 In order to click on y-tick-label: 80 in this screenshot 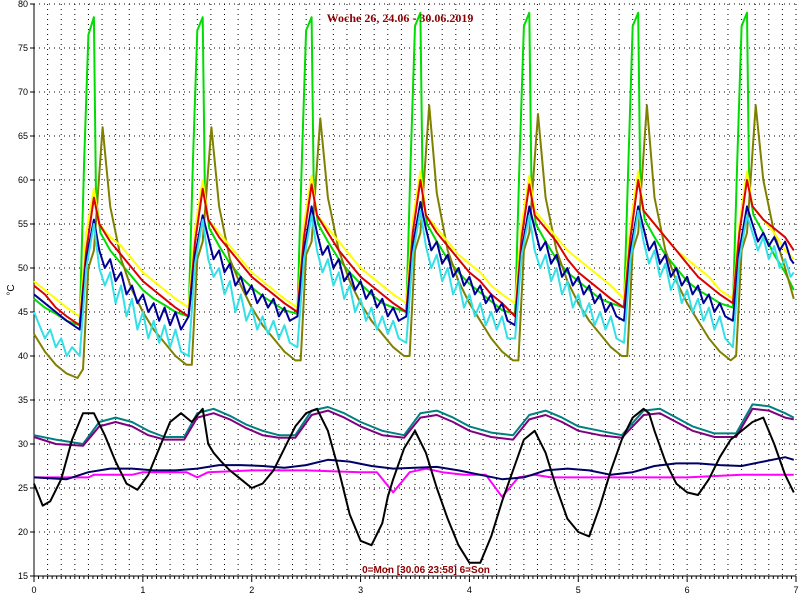, I will do `click(23, 4)`.